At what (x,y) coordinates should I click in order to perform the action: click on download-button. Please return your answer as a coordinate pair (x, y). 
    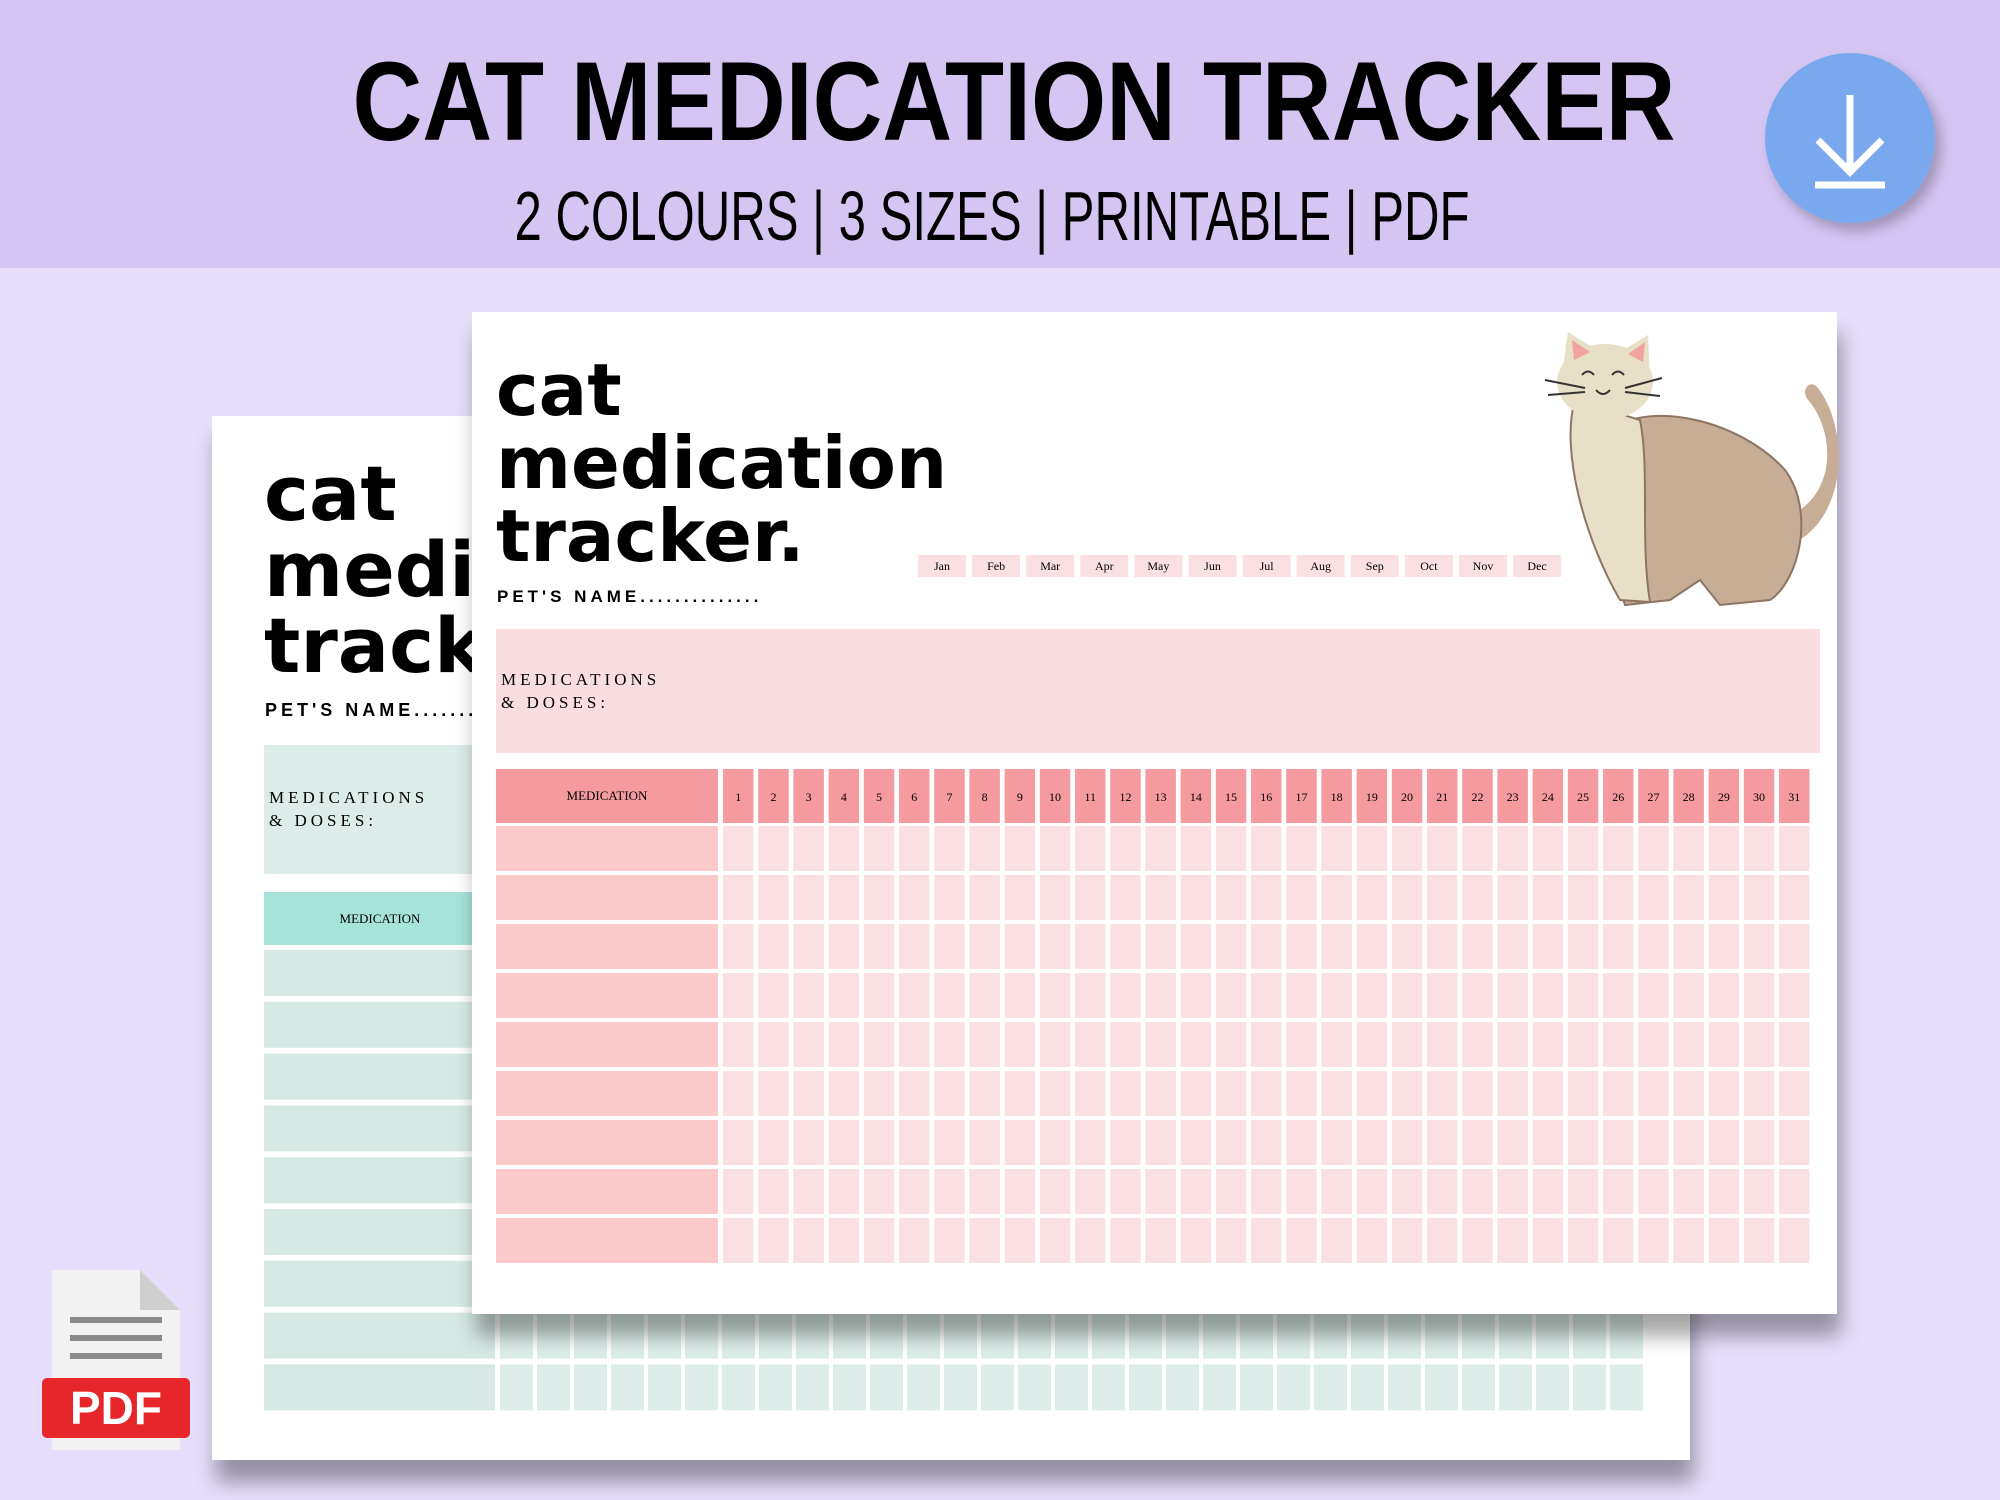
    Looking at the image, I should click on (1850, 138).